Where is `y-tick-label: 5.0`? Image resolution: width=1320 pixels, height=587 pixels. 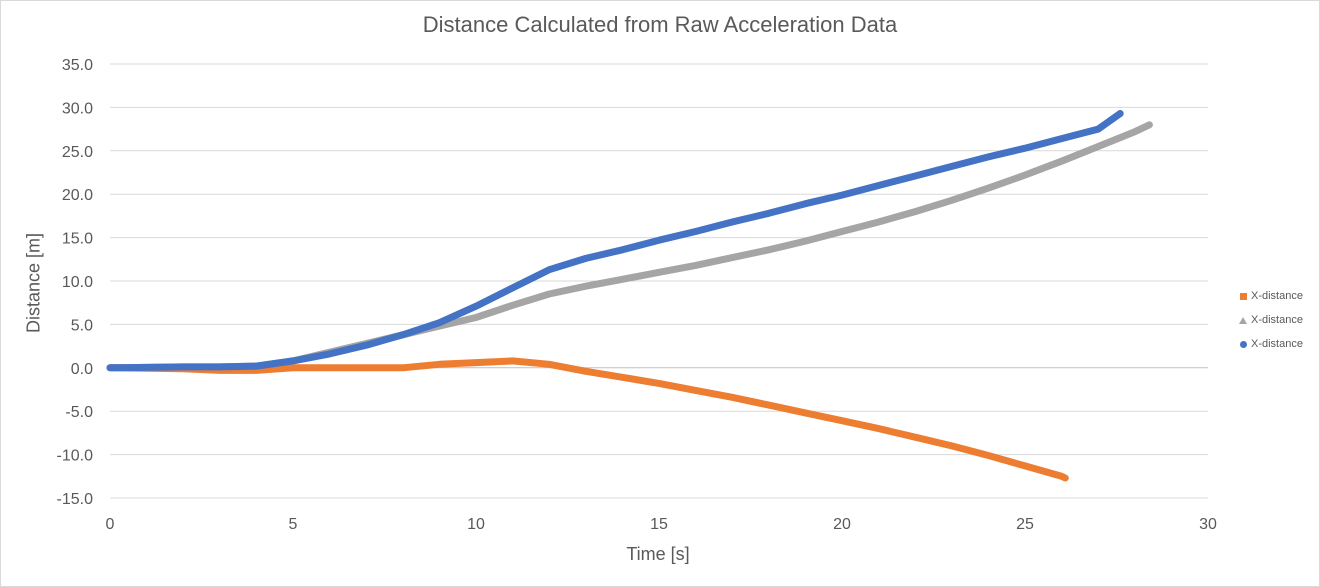 y-tick-label: 5.0 is located at coordinates (82, 325).